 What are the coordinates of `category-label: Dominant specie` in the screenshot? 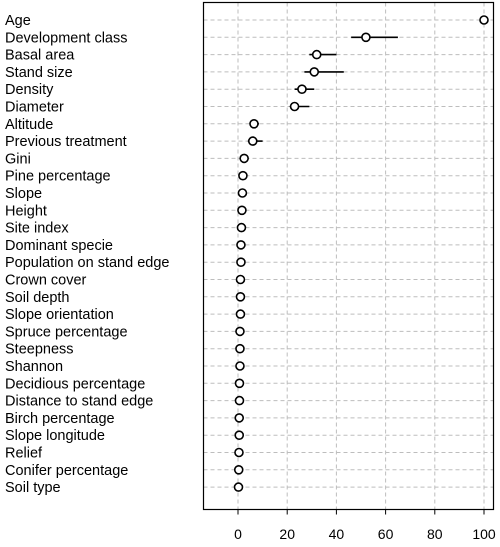 It's located at (59, 246).